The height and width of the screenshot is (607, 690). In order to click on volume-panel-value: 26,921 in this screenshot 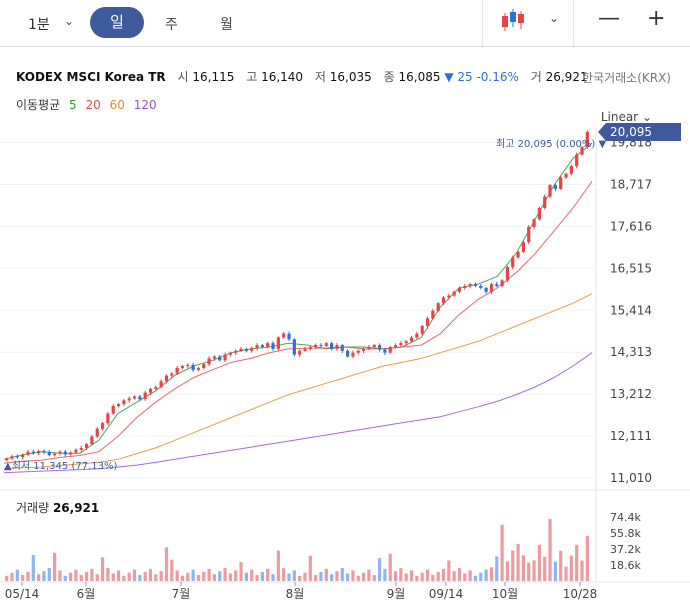, I will do `click(76, 508)`.